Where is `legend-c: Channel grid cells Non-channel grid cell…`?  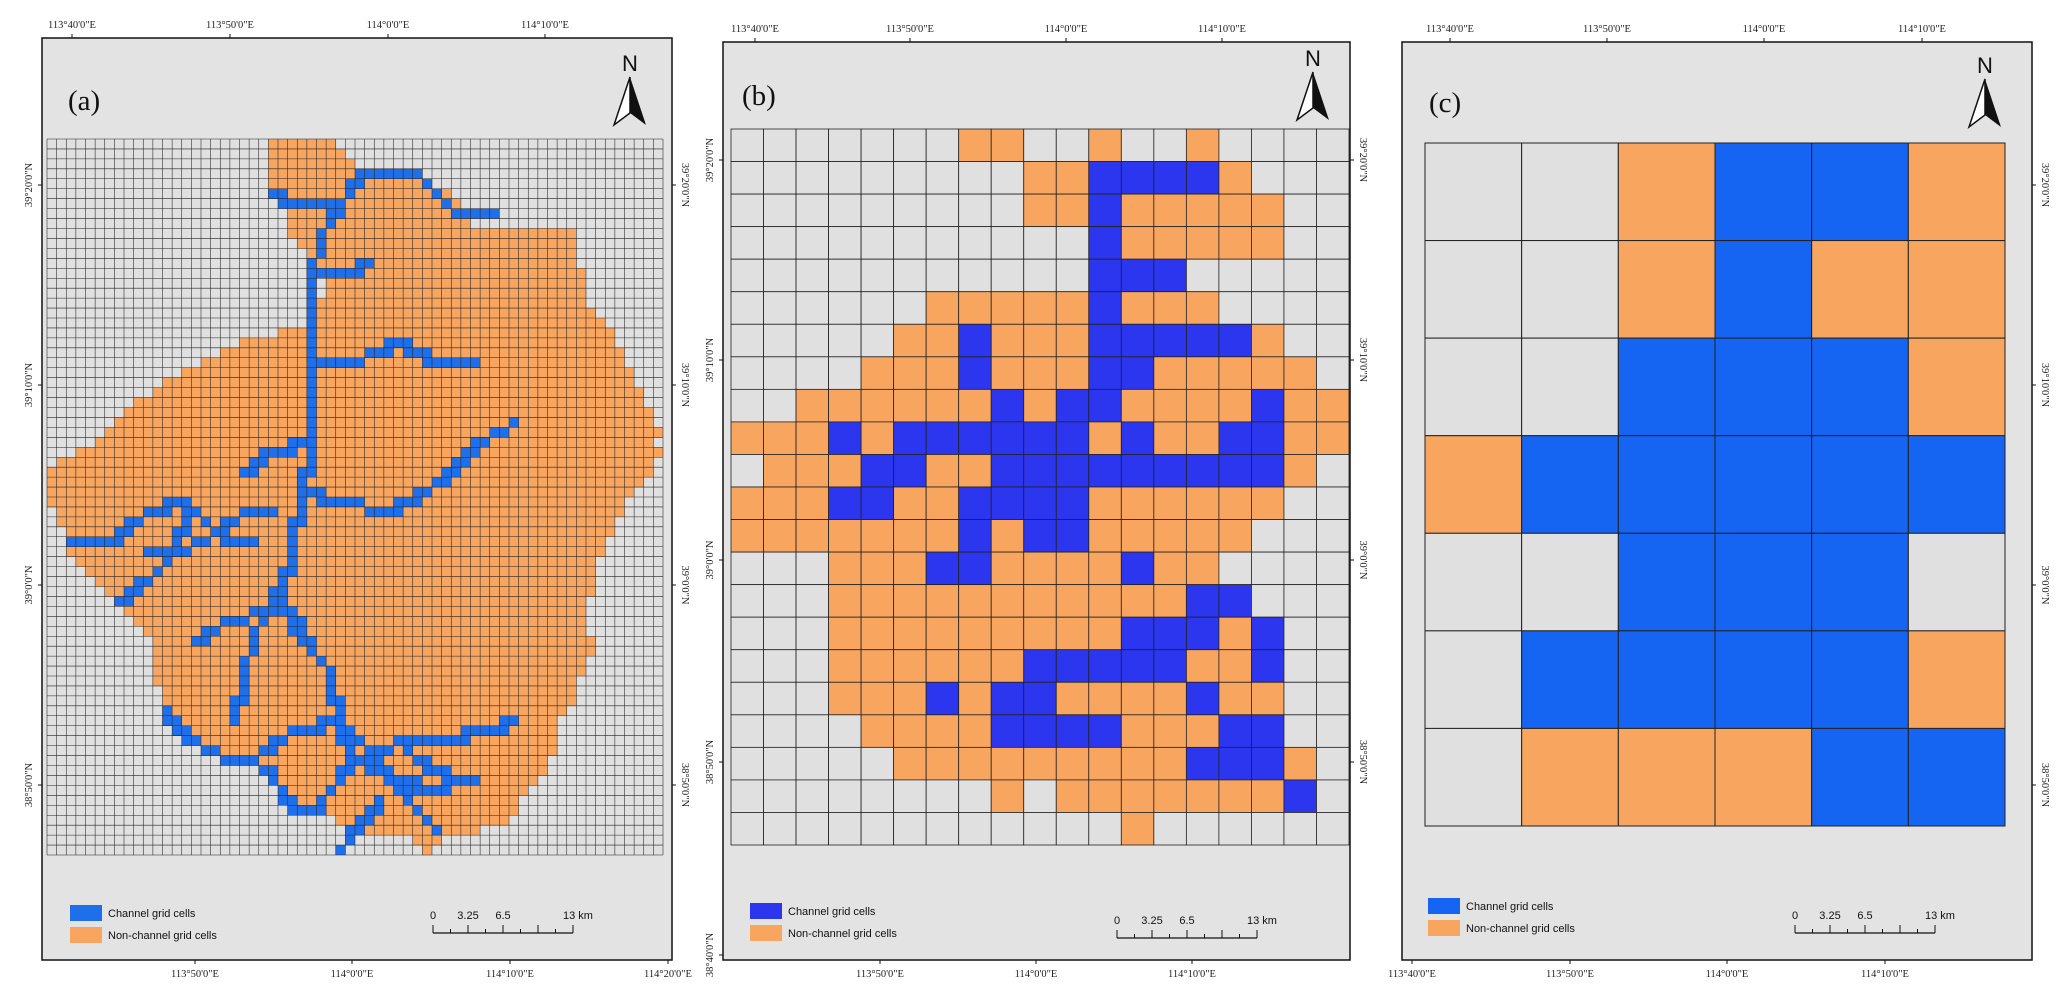 legend-c: Channel grid cells Non-channel grid cell… is located at coordinates (1501, 917).